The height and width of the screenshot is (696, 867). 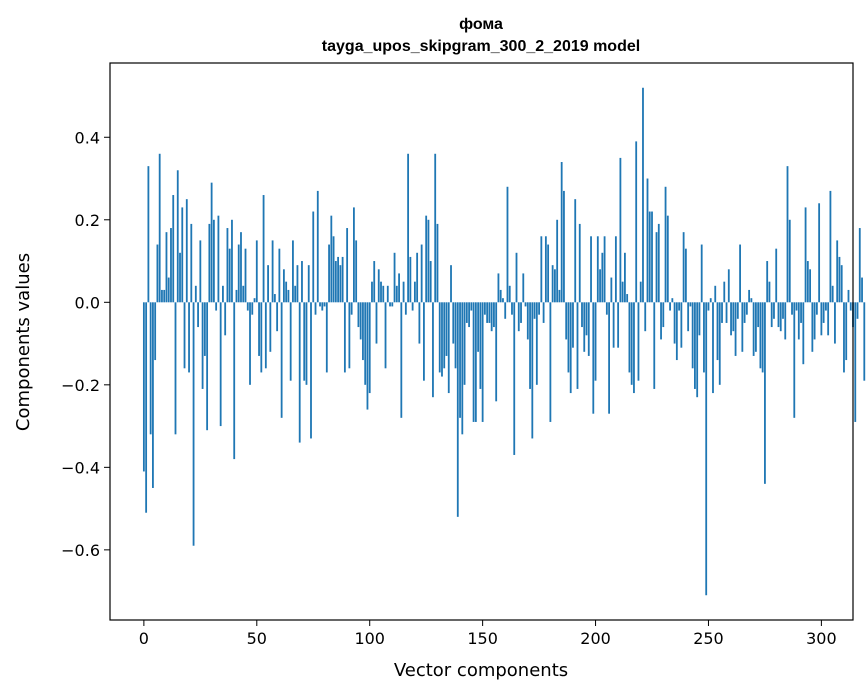 What do you see at coordinates (23, 342) in the screenshot?
I see `y-axis-label: Components values` at bounding box center [23, 342].